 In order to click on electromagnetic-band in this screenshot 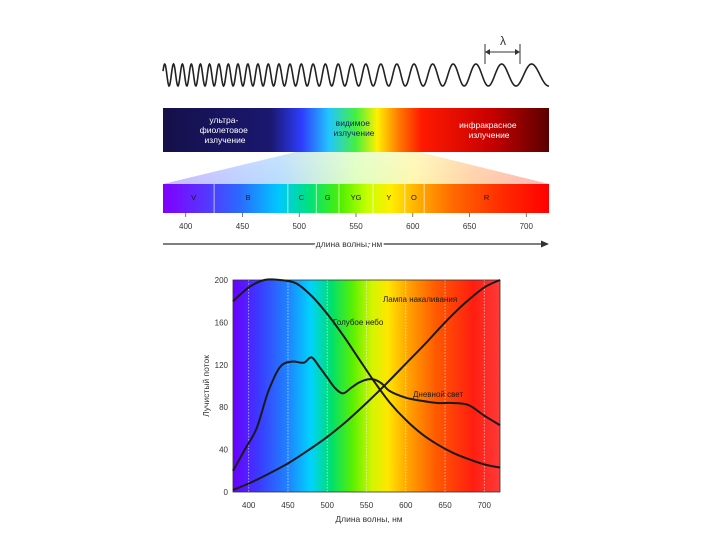, I will do `click(356, 130)`.